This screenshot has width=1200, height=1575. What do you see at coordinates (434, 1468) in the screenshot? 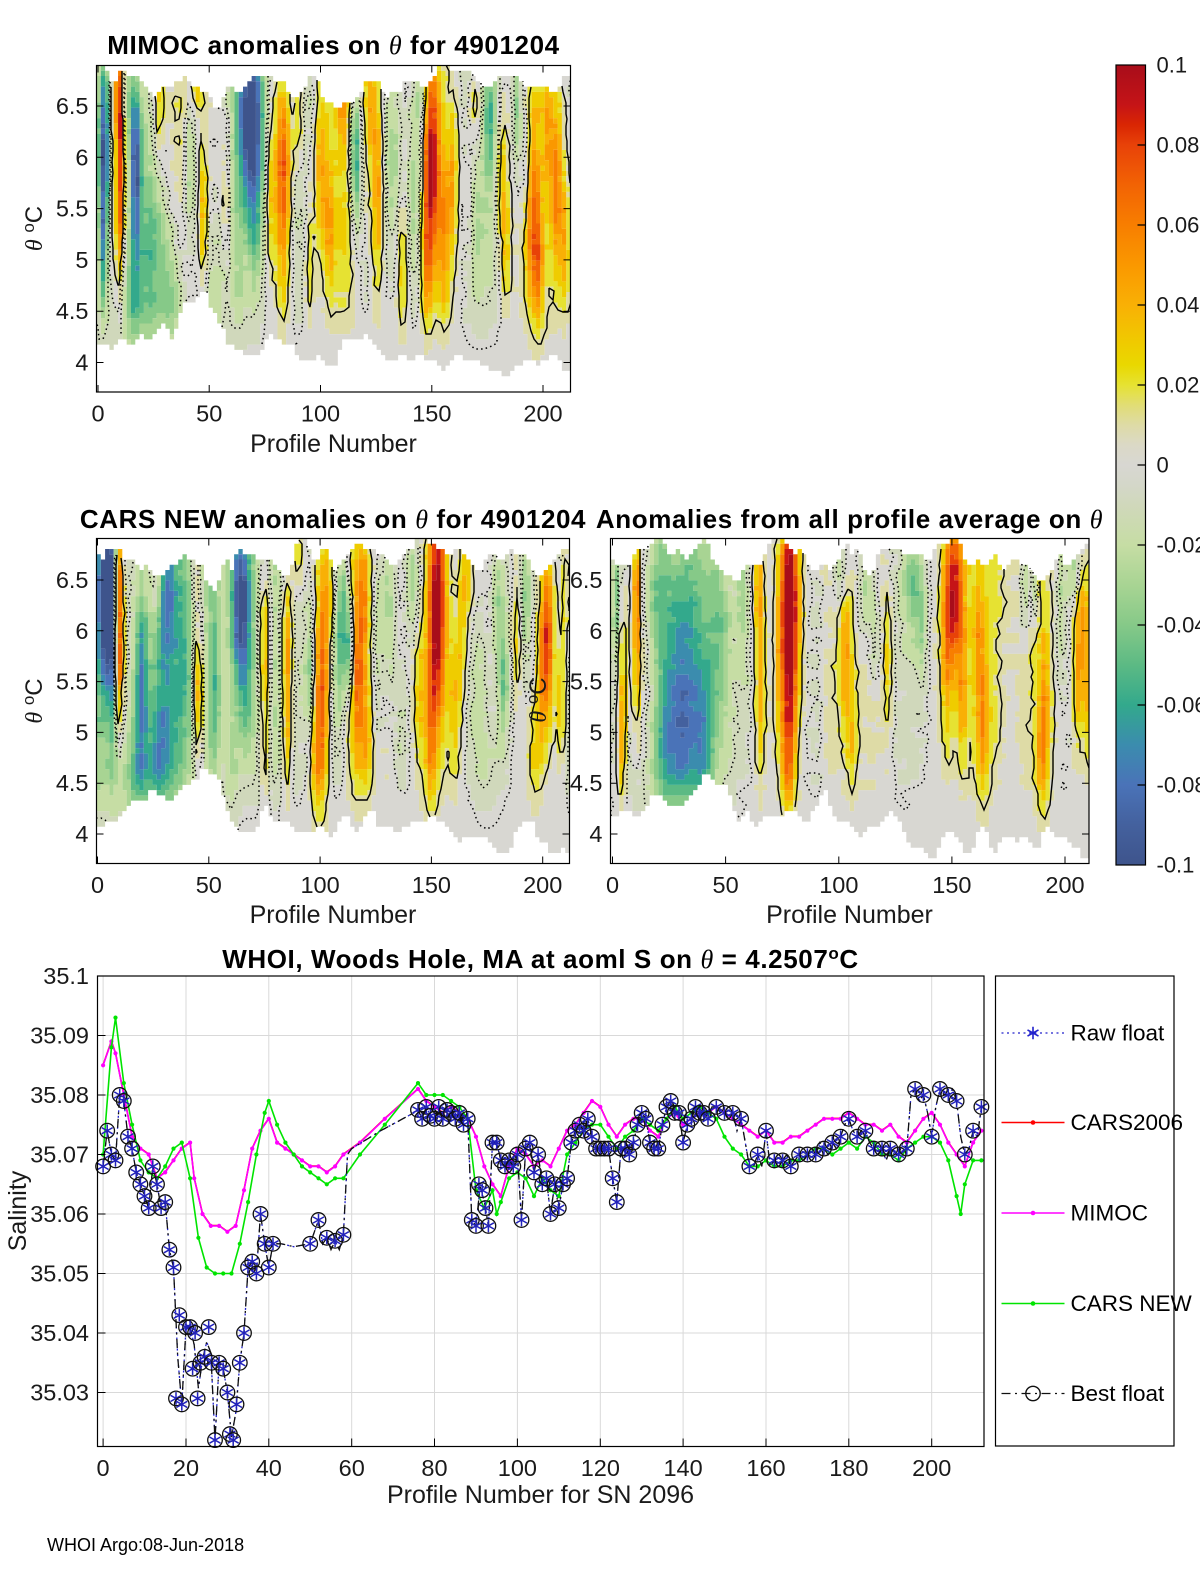
I see `svg-text: 80` at bounding box center [434, 1468].